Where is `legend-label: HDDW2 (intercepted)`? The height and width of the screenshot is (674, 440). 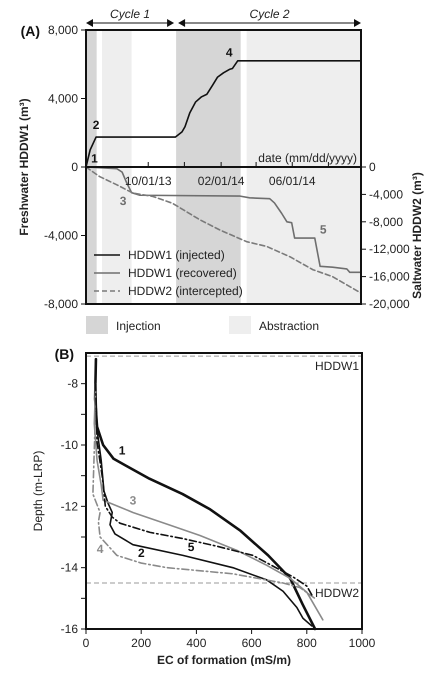 legend-label: HDDW2 (intercepted) is located at coordinates (185, 291).